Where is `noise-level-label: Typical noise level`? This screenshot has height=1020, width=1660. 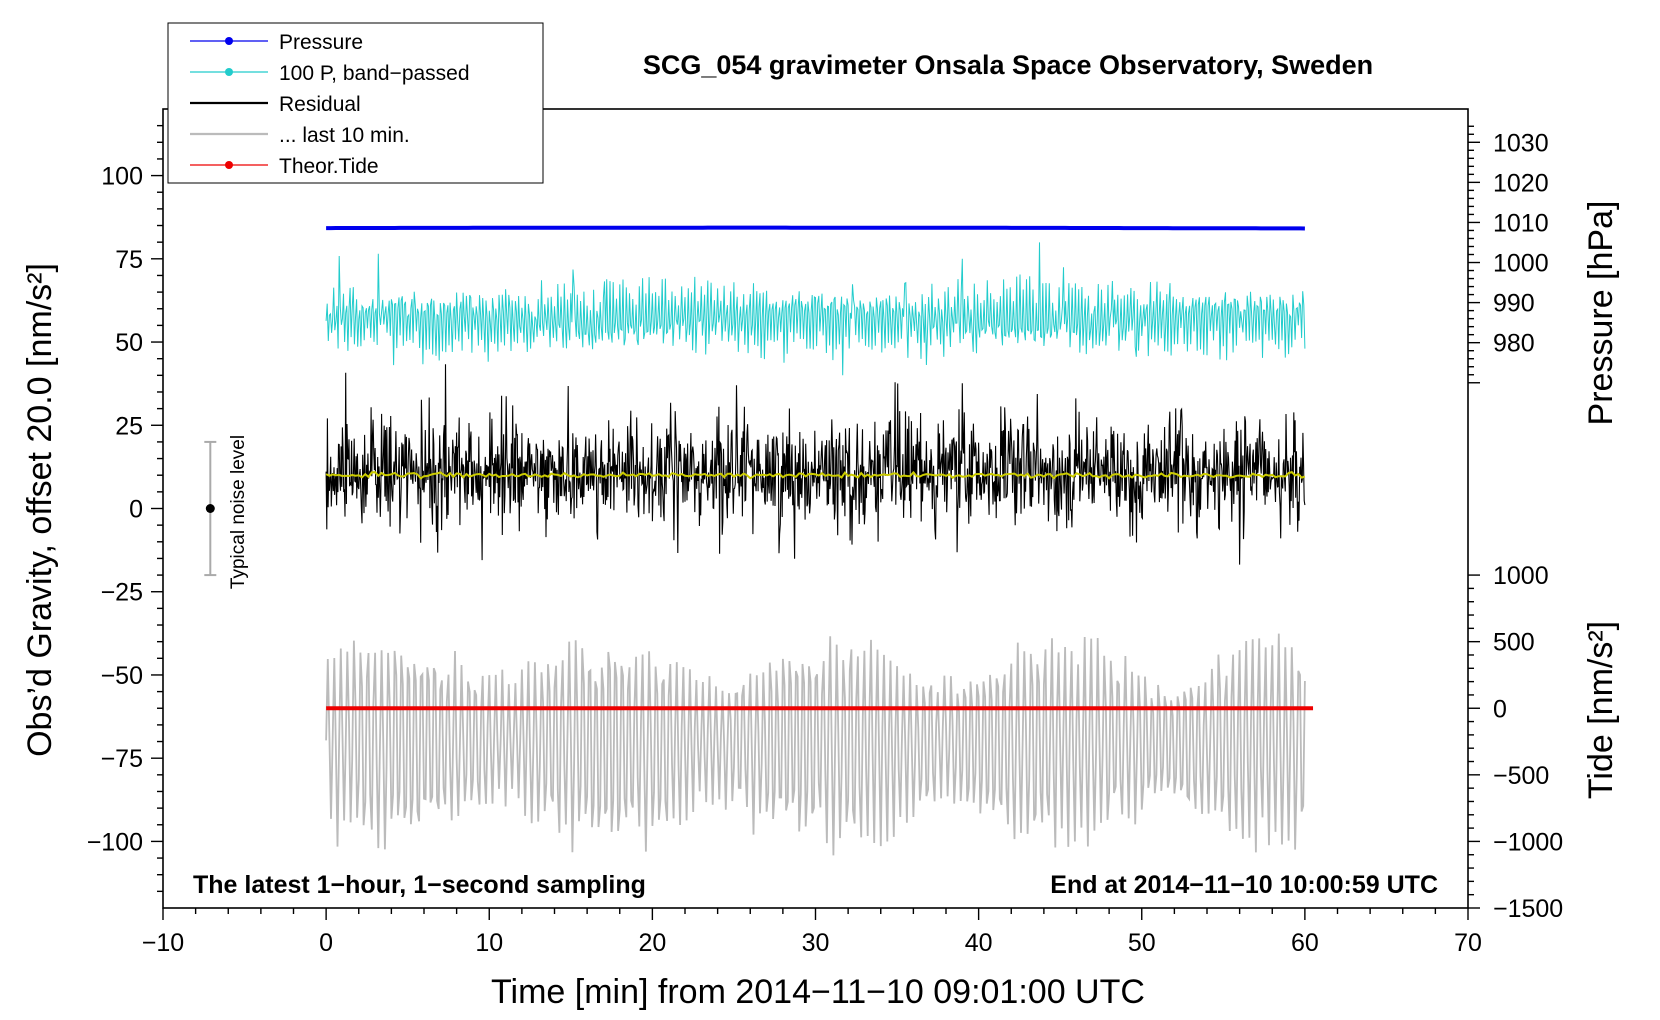
noise-level-label: Typical noise level is located at coordinates (238, 512).